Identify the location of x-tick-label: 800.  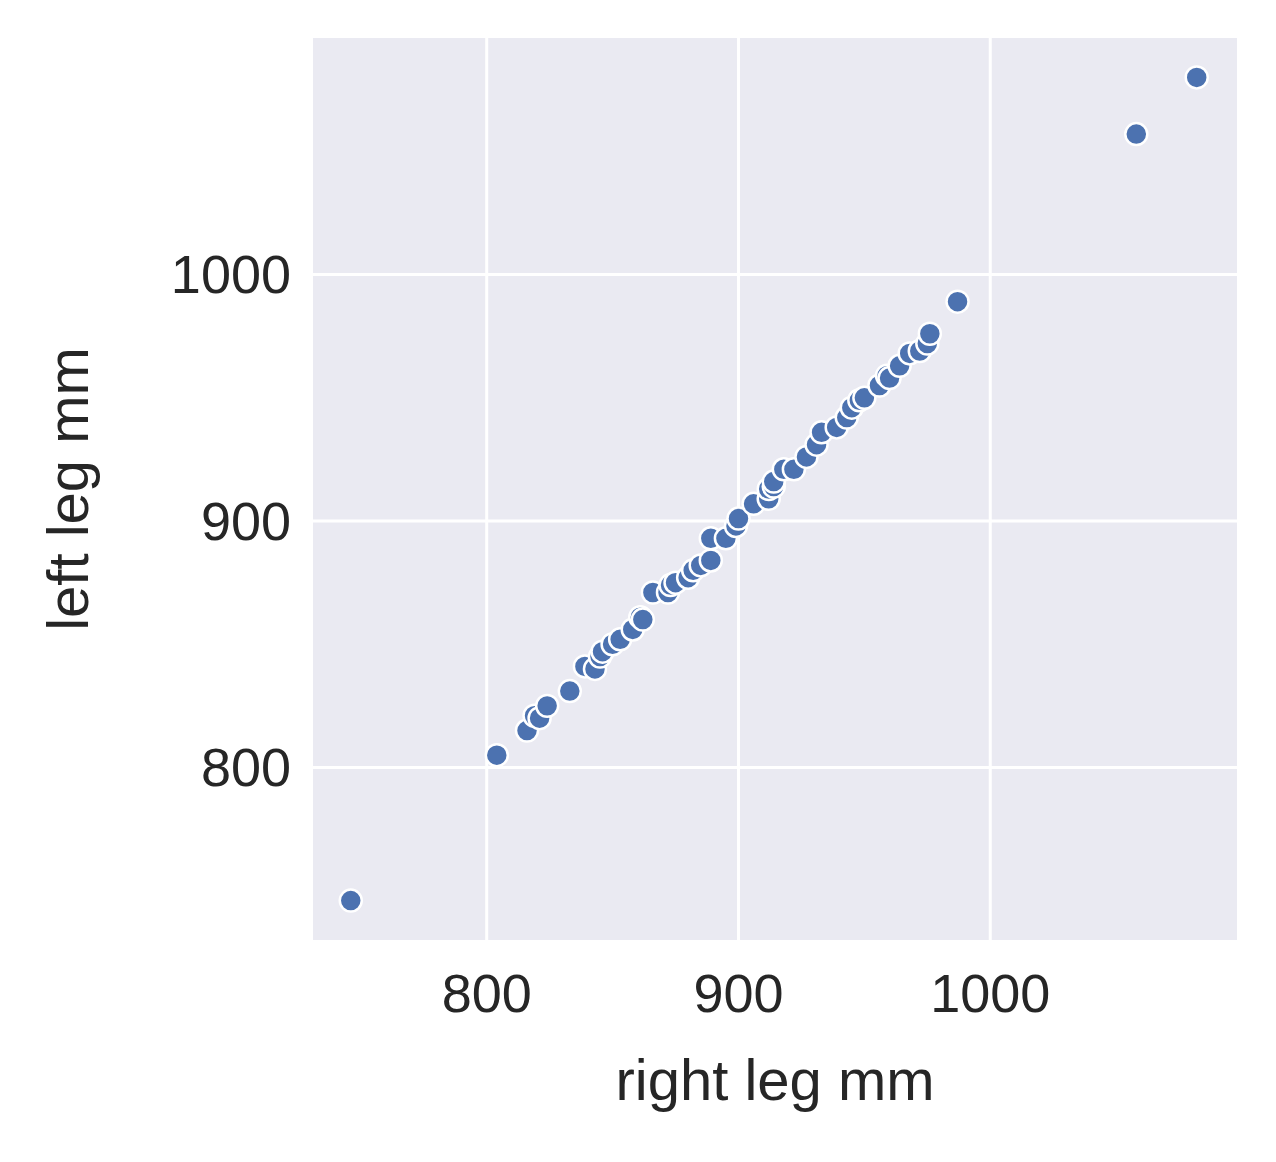
(486, 993).